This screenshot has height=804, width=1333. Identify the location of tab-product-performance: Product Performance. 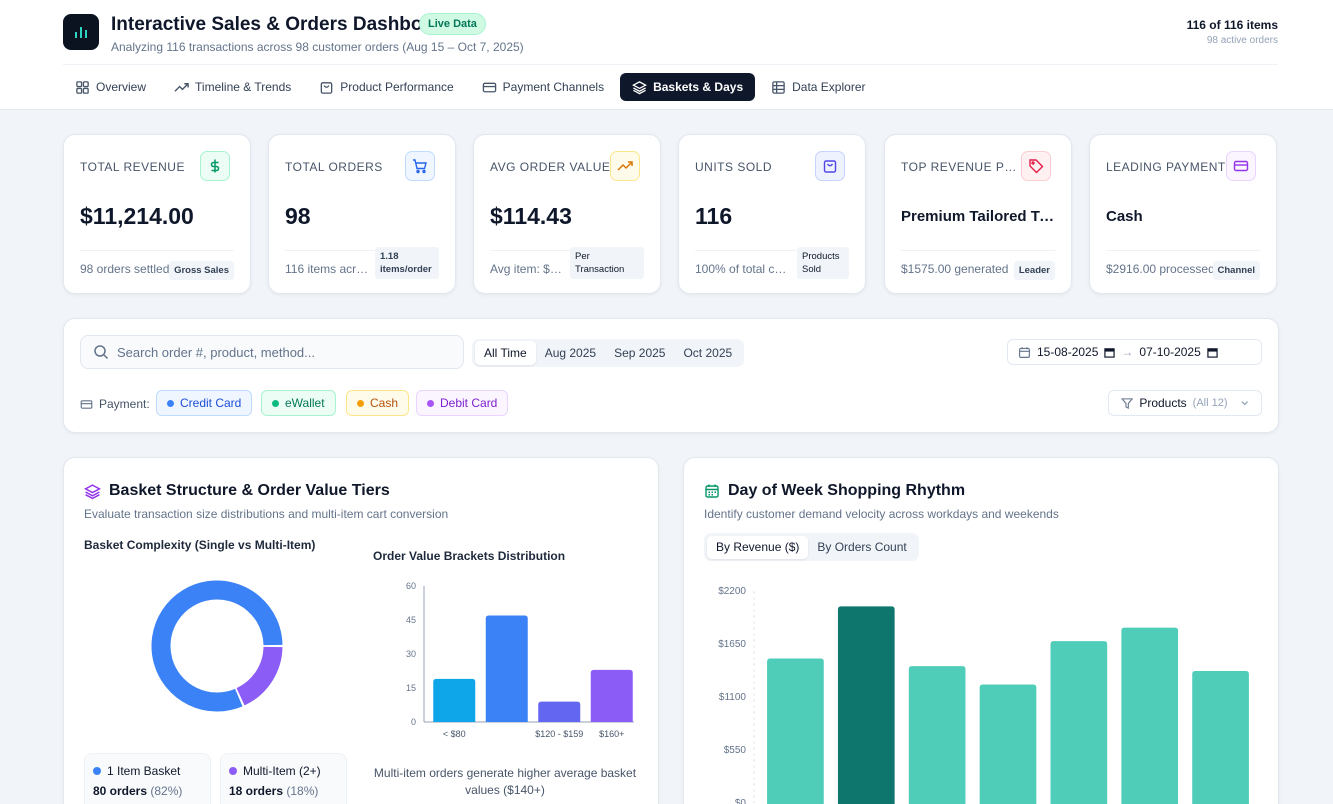
(386, 87).